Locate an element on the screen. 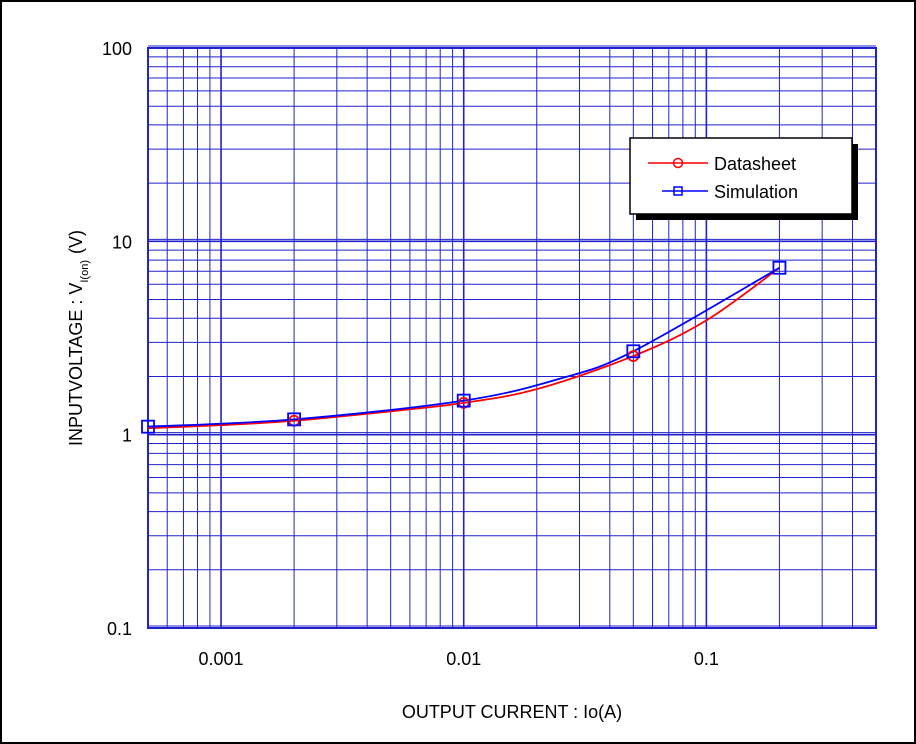 Image resolution: width=916 pixels, height=744 pixels. y-tick-label: 1 is located at coordinates (127, 436).